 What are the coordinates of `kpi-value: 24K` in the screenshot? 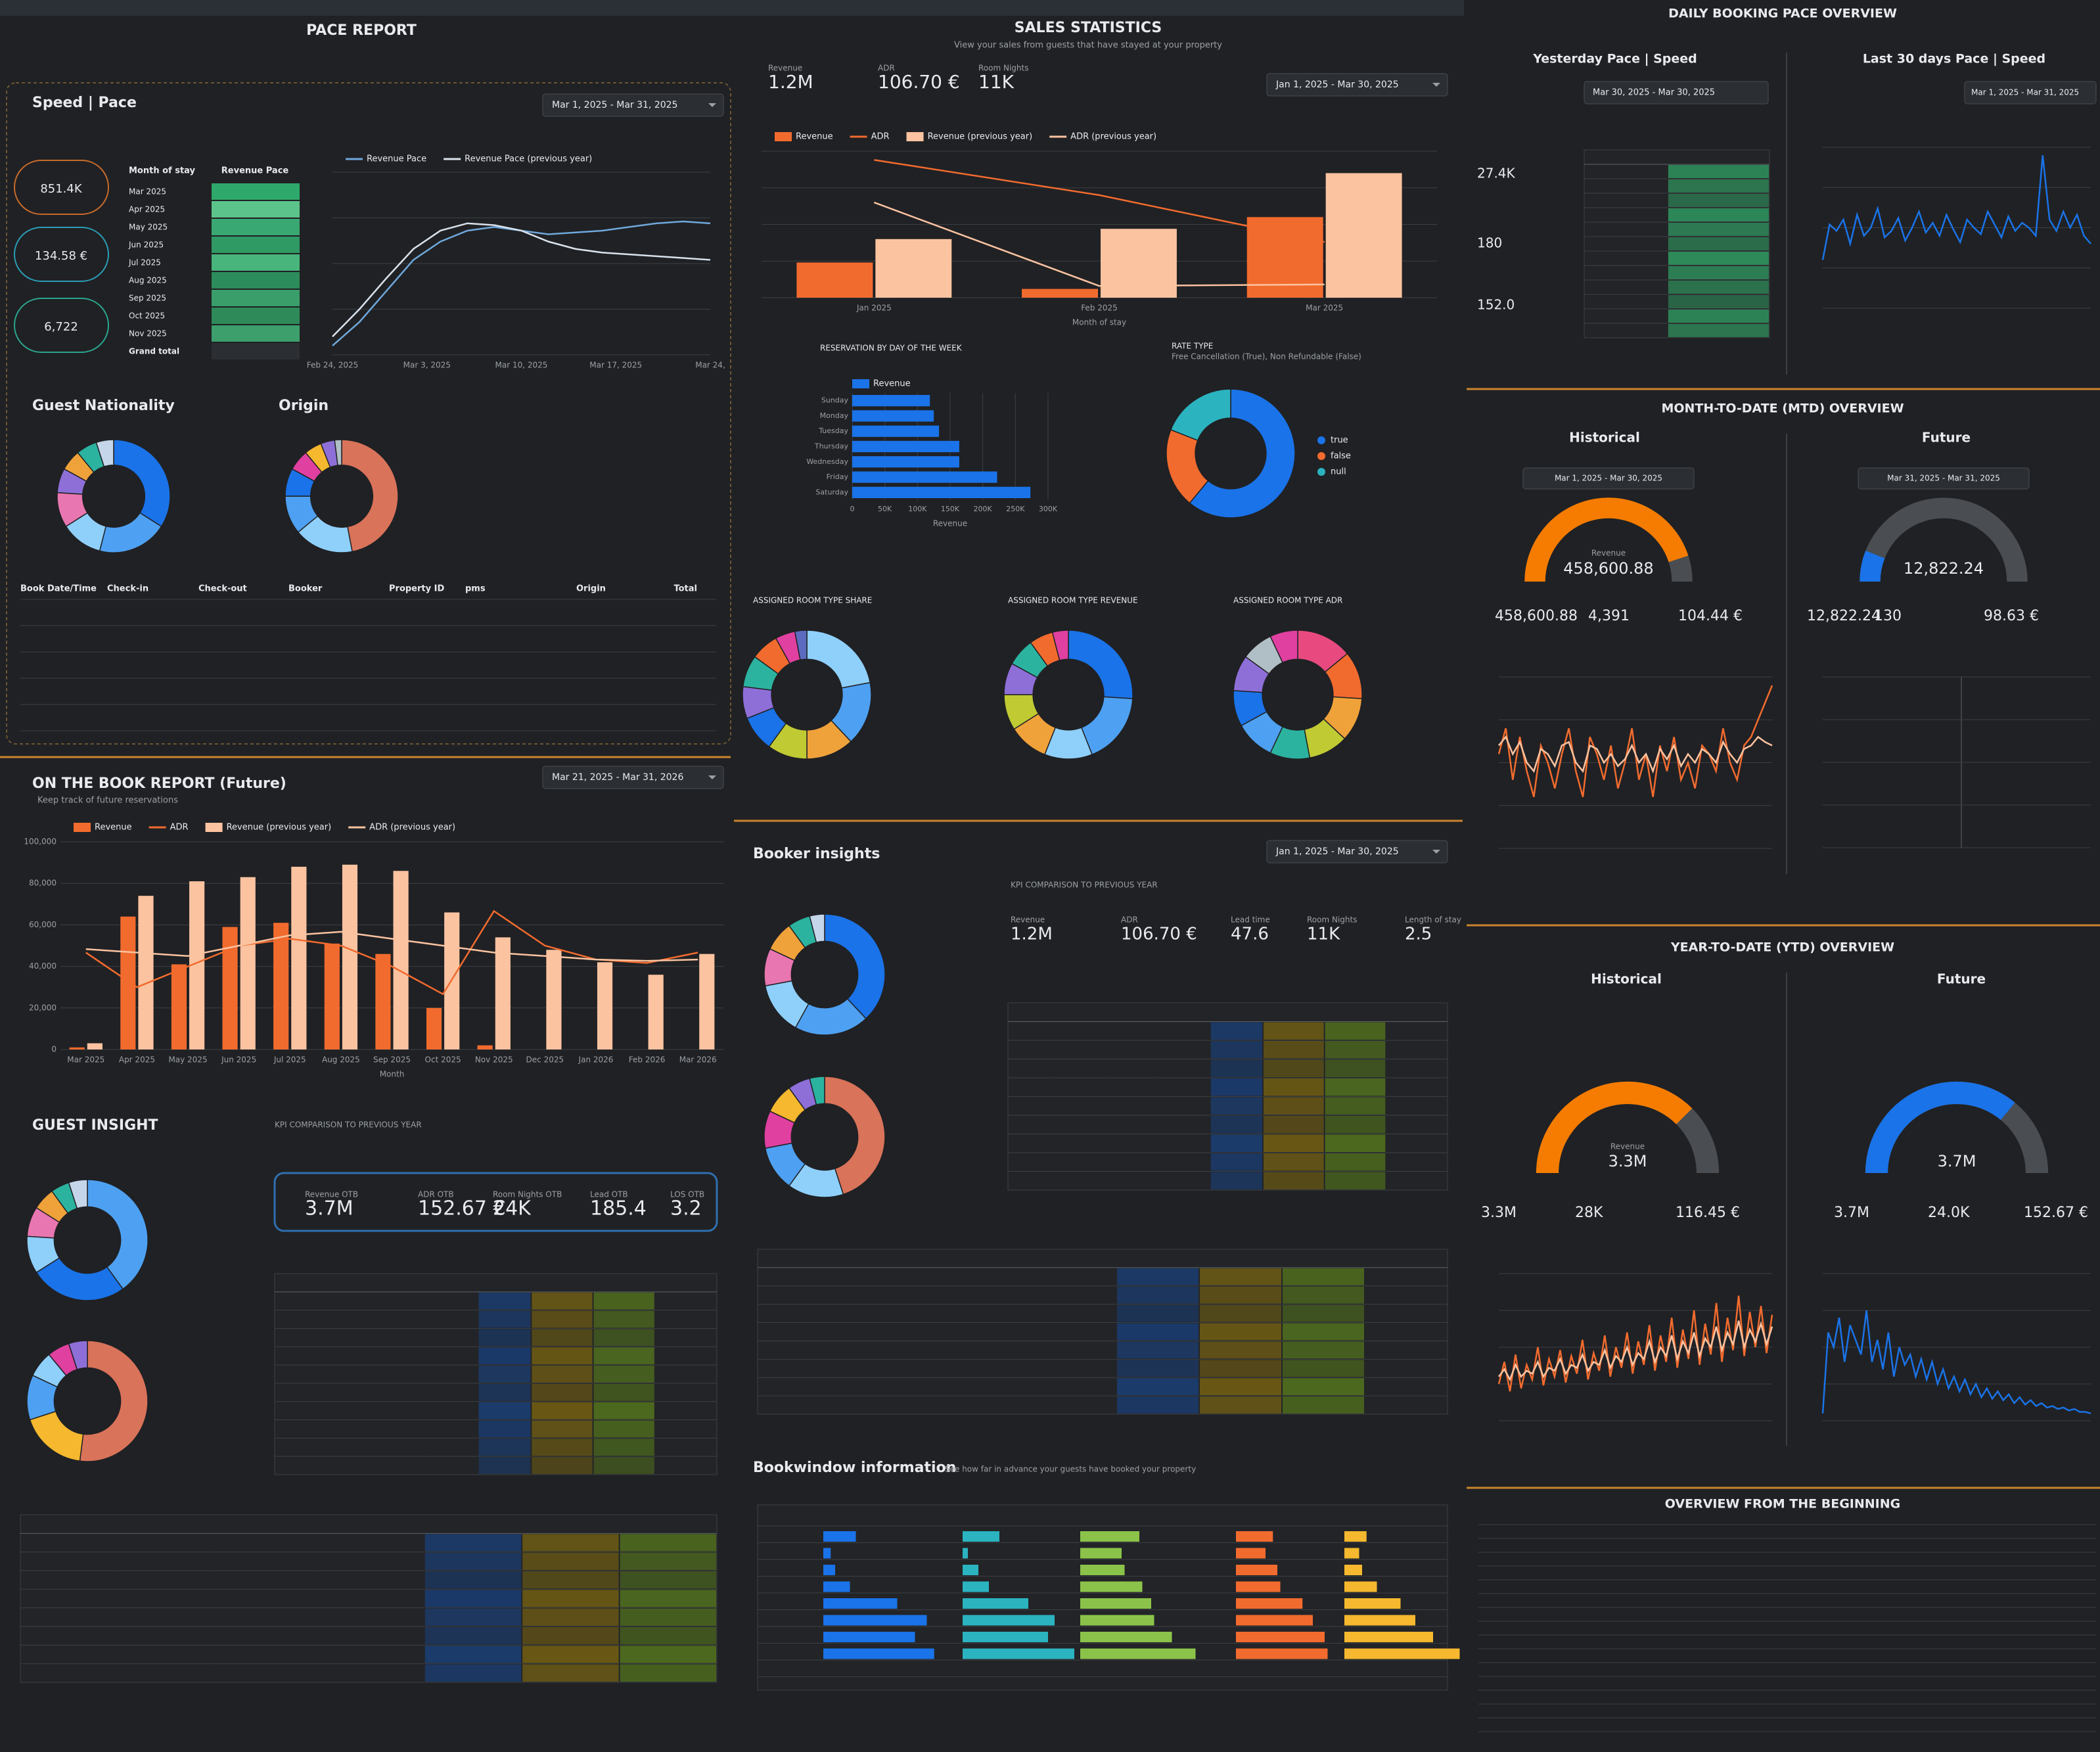 It's located at (512, 1208).